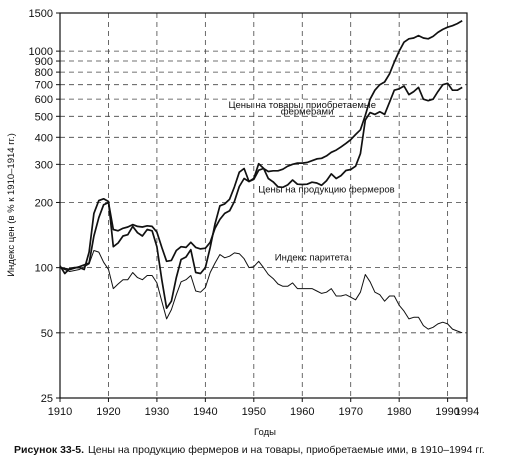  I want to click on y-tick-label-100: 100, so click(44, 269).